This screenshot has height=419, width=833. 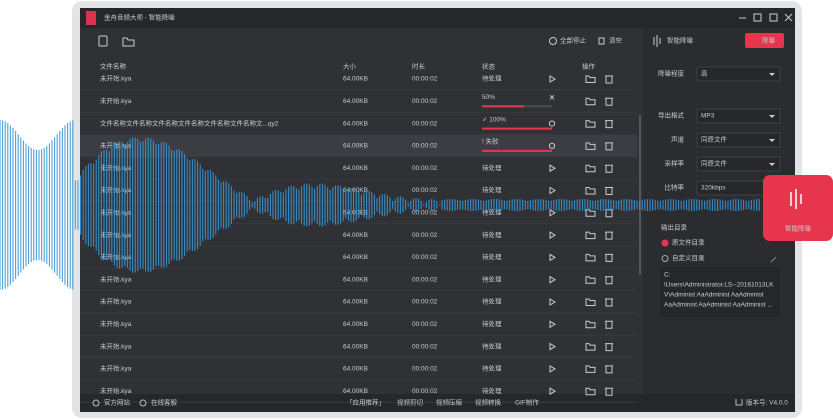 What do you see at coordinates (757, 17) in the screenshot?
I see `window-menu` at bounding box center [757, 17].